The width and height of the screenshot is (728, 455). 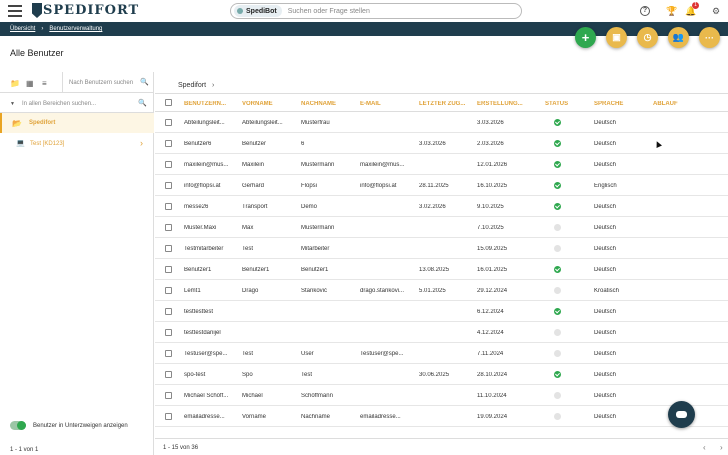 I want to click on bell-icon: 🔔 1, so click(x=692, y=9).